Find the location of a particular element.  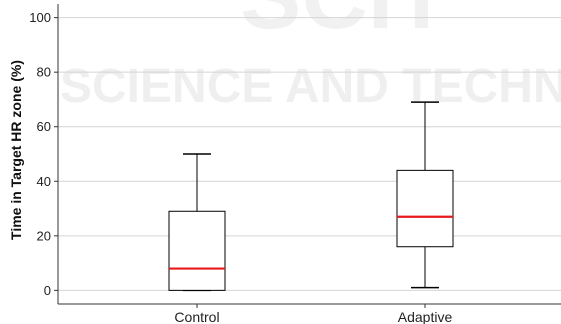

x-category-label: Control is located at coordinates (196, 316).